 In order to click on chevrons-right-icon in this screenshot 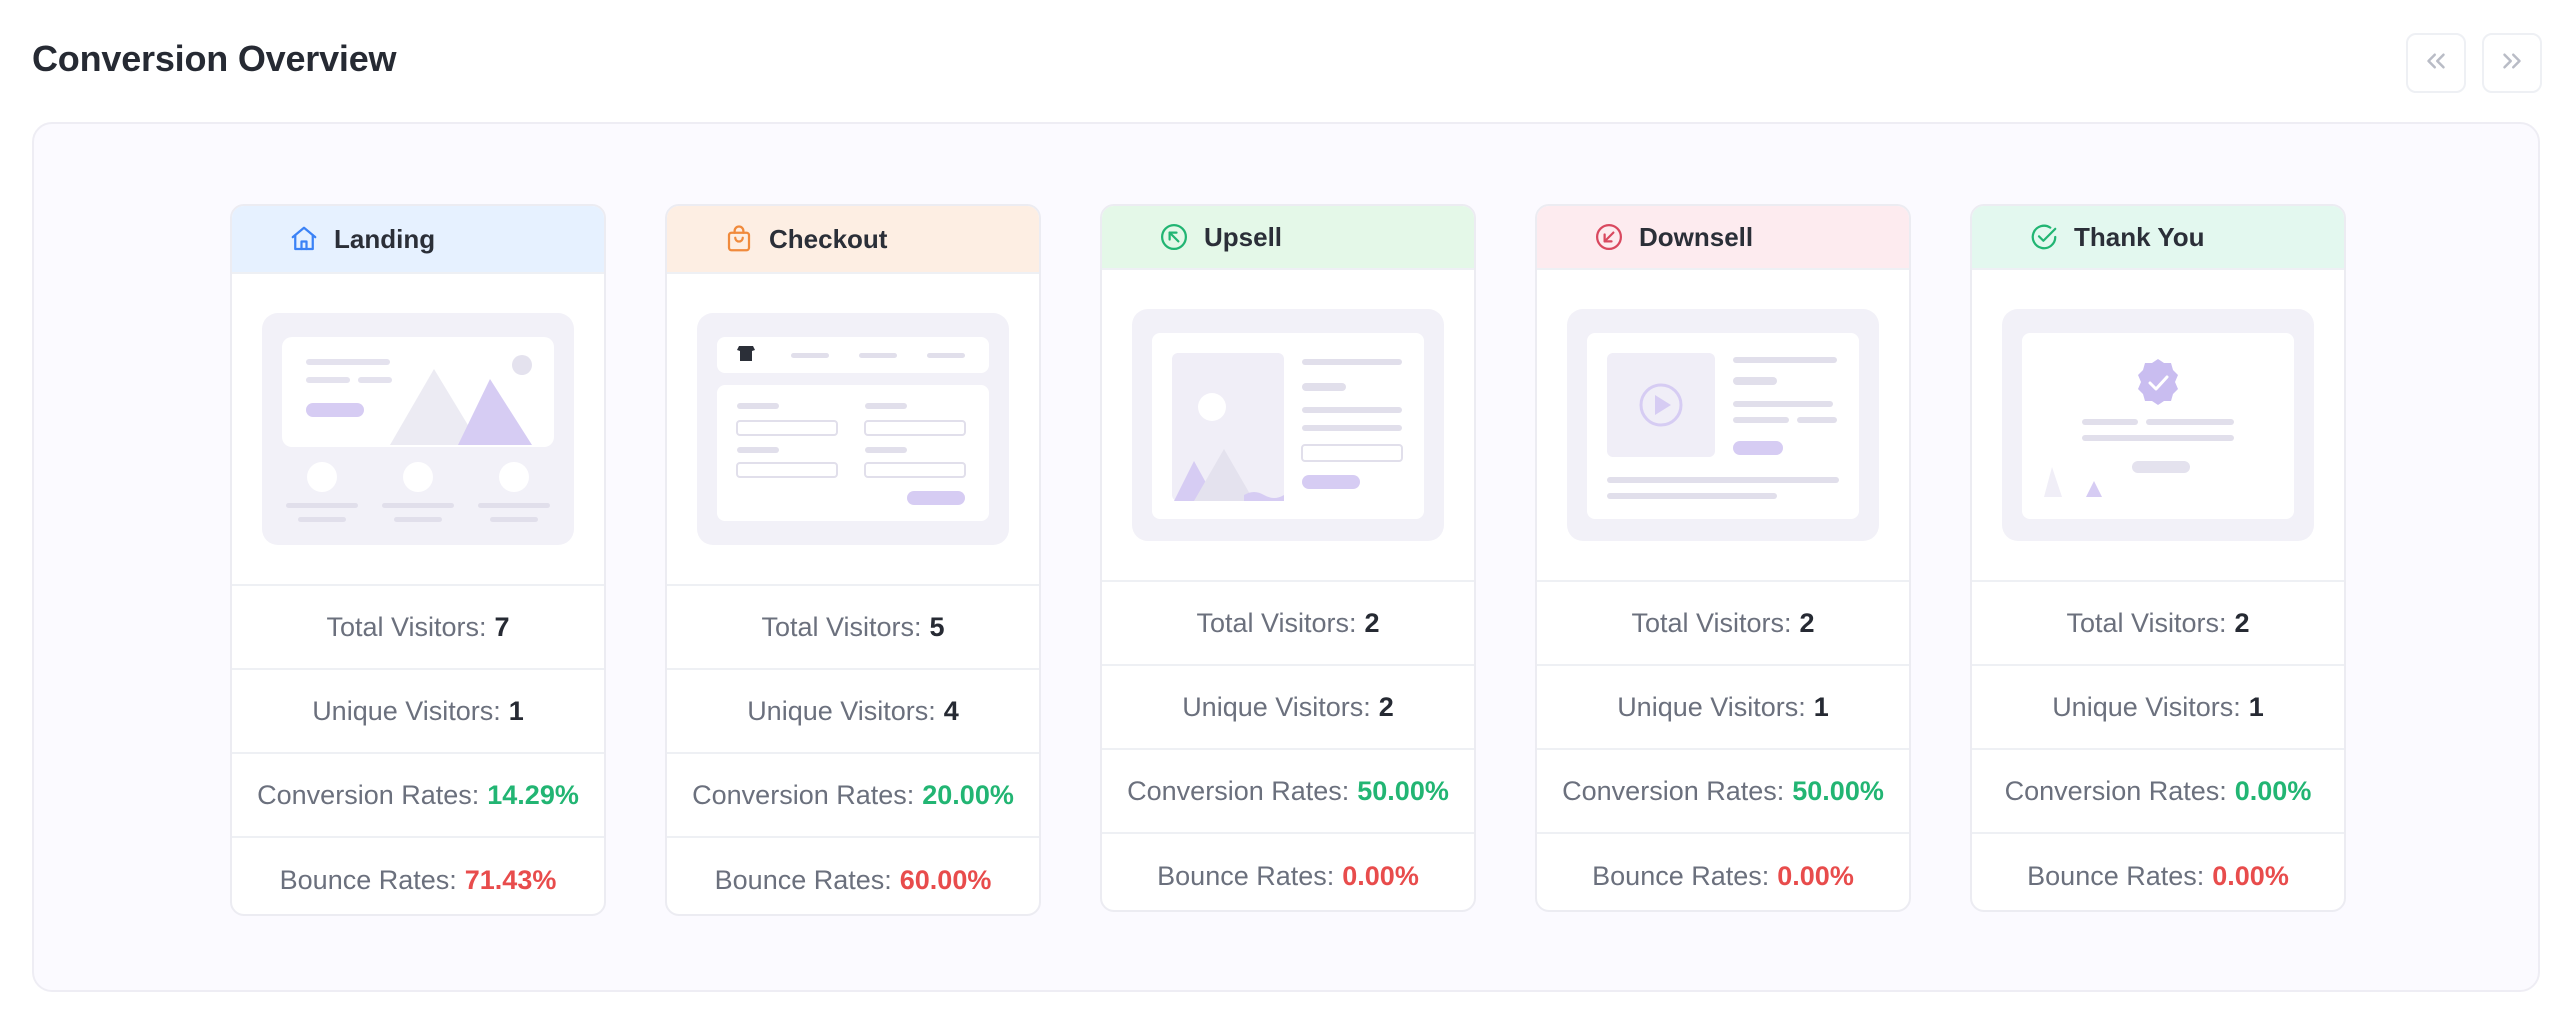, I will do `click(2512, 63)`.